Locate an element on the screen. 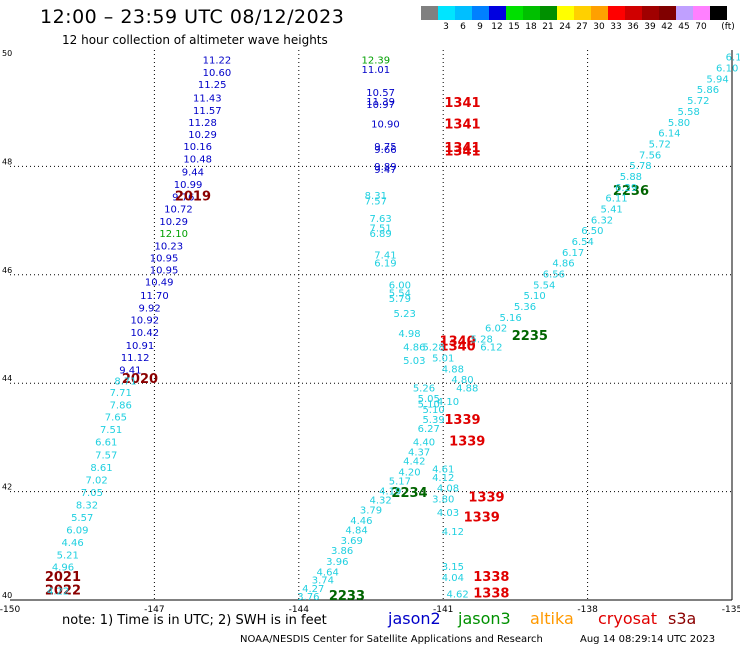 The width and height of the screenshot is (740, 650). wave-height-point: 5.94 is located at coordinates (717, 79).